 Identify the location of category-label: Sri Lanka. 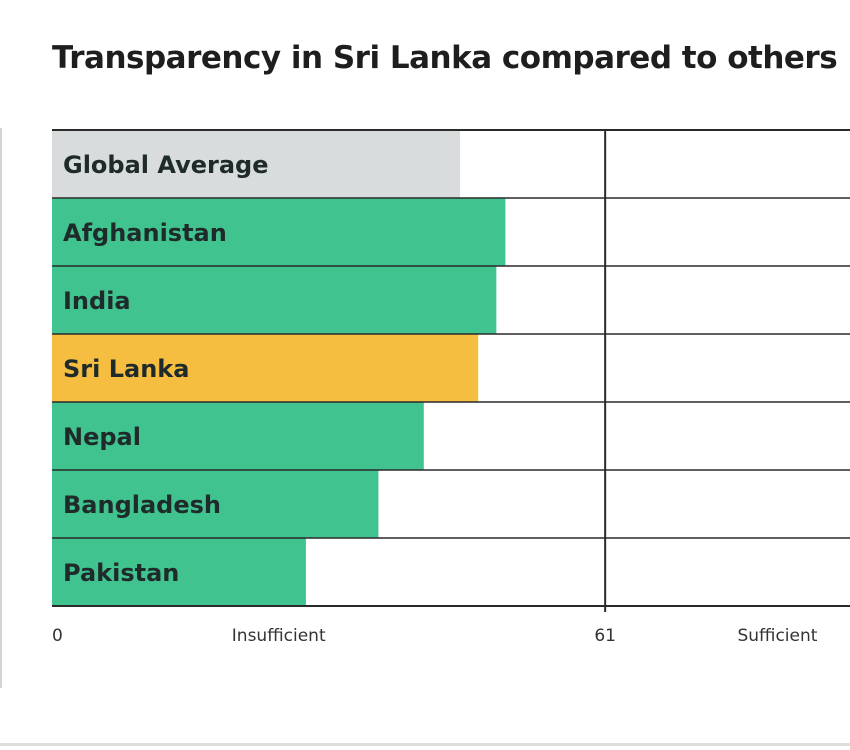
(126, 369).